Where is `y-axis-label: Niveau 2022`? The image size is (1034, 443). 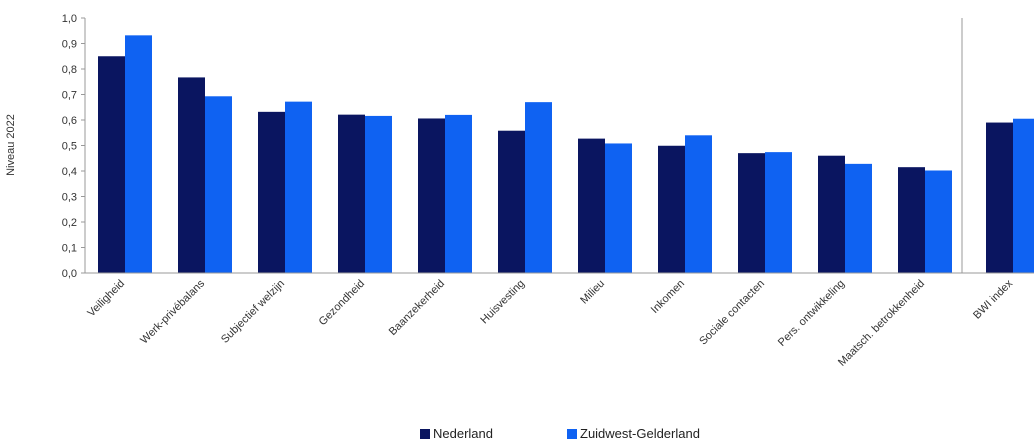
y-axis-label: Niveau 2022 is located at coordinates (11, 145).